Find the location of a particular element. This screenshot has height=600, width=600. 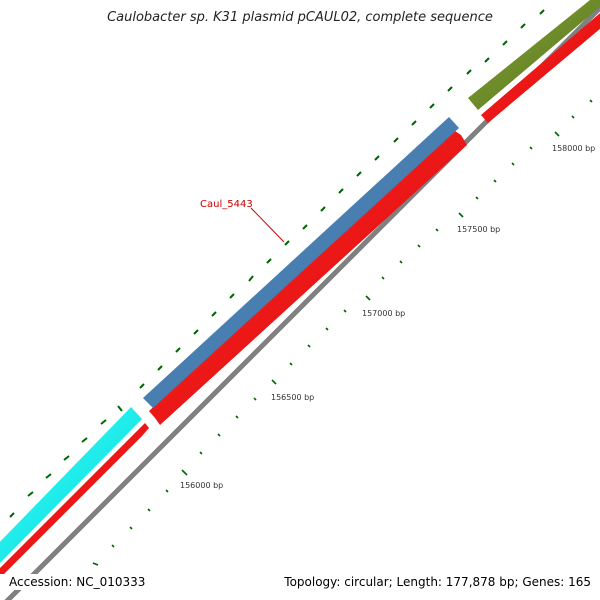

accession-label: Accession: NC_010333 is located at coordinates (75, 582).